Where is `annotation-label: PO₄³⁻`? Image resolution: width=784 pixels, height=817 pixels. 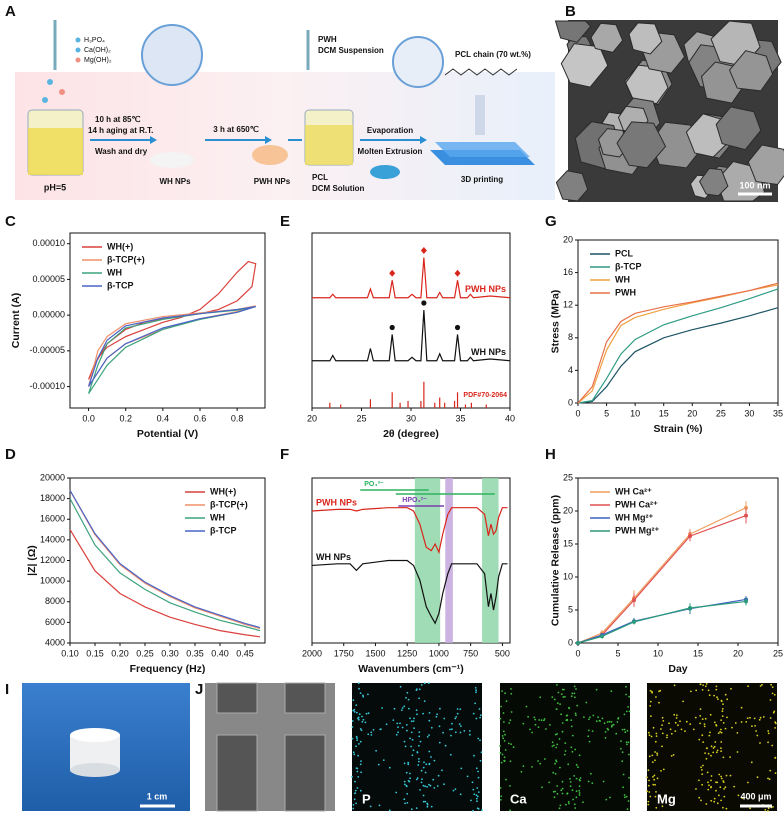
annotation-label: PO₄³⁻ is located at coordinates (374, 484).